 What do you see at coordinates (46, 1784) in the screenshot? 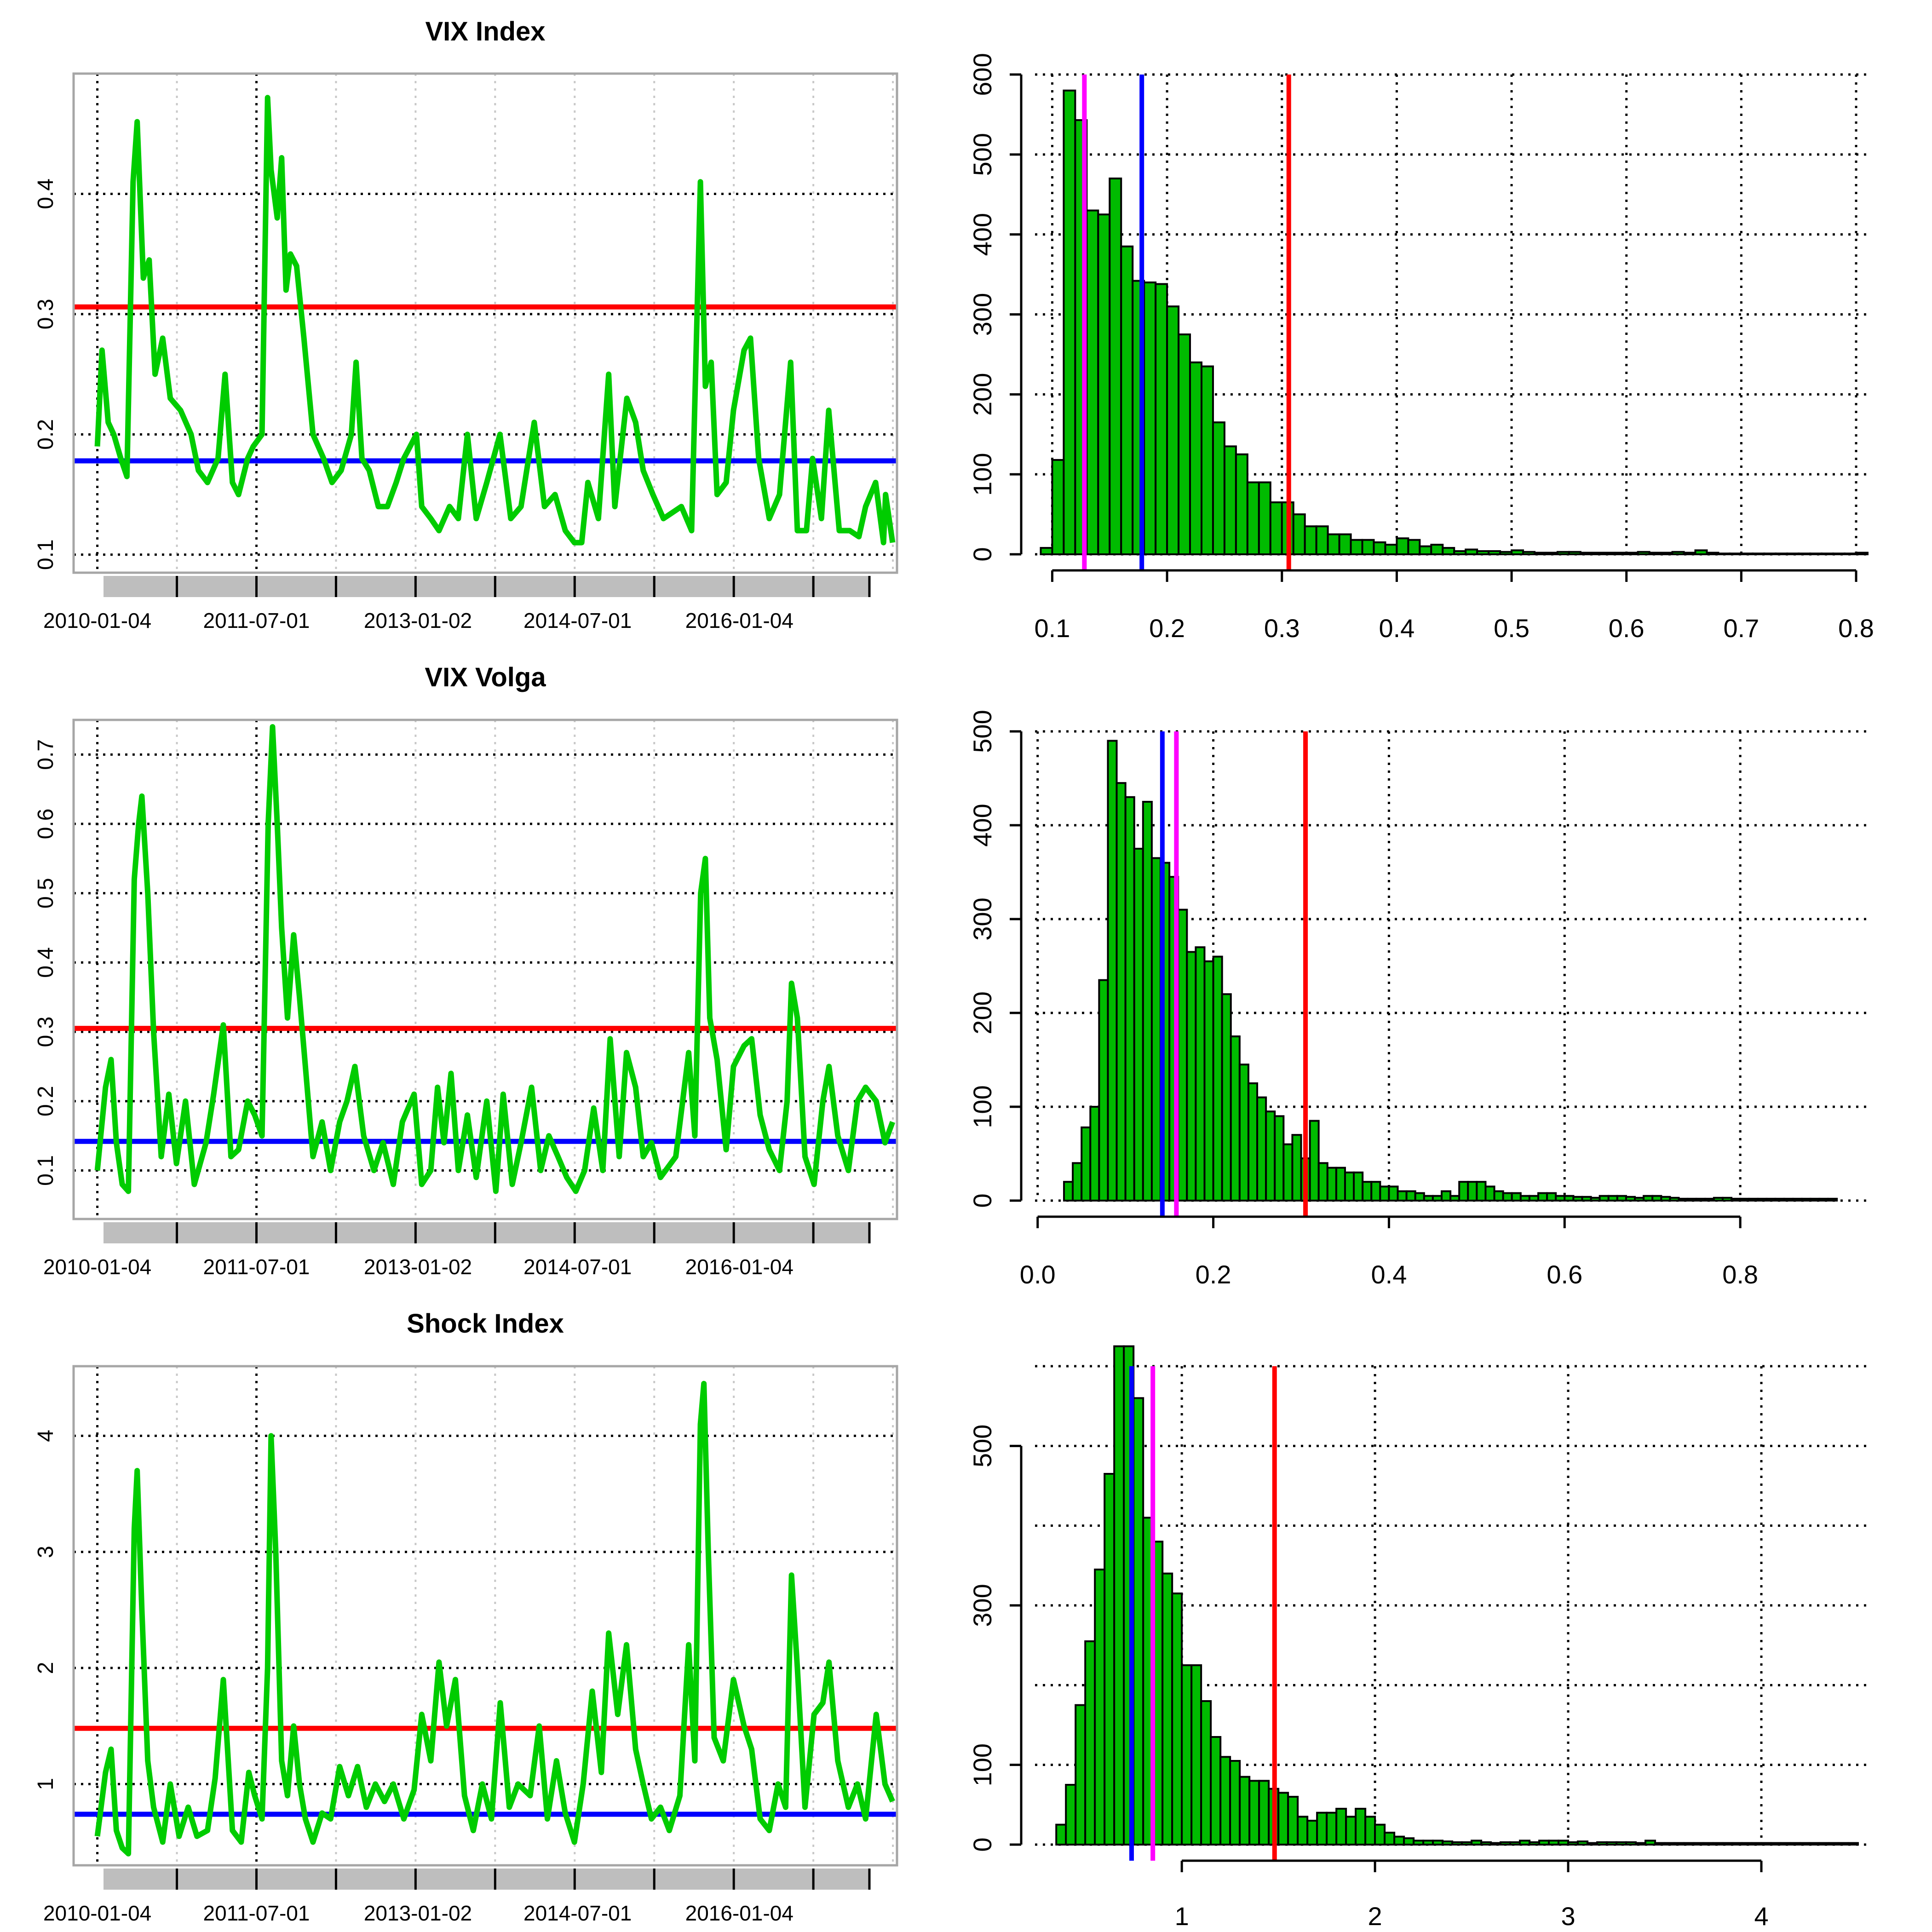
I see `y-tick-label: 1` at bounding box center [46, 1784].